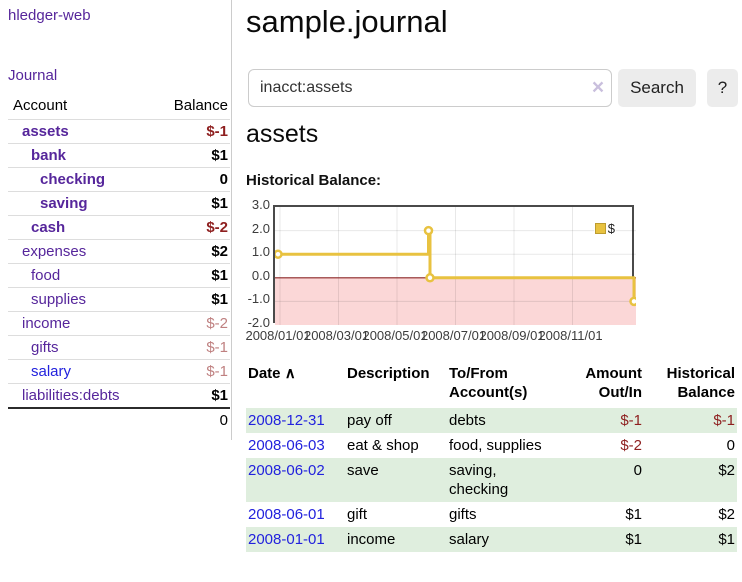 This screenshot has width=742, height=582. I want to click on x-axis-tick: 2008/05/01, so click(395, 335).